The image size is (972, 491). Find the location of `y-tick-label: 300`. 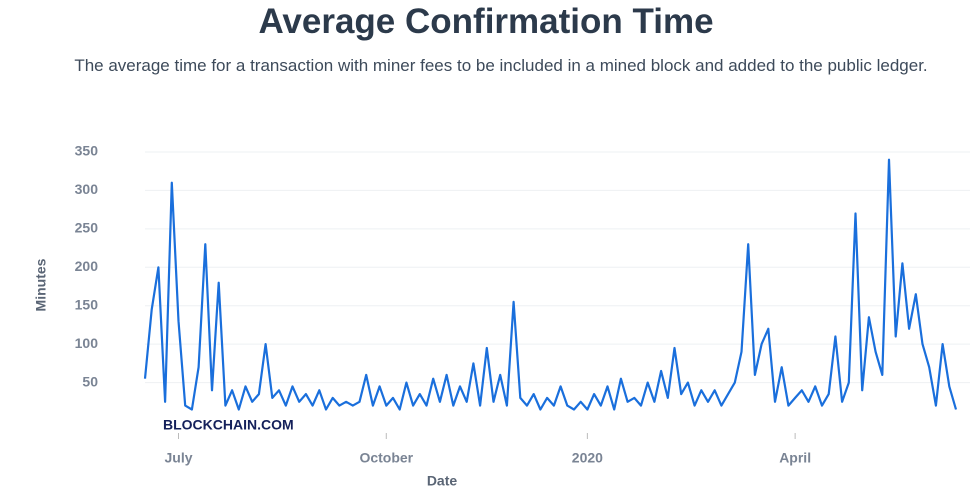

y-tick-label: 300 is located at coordinates (87, 189).